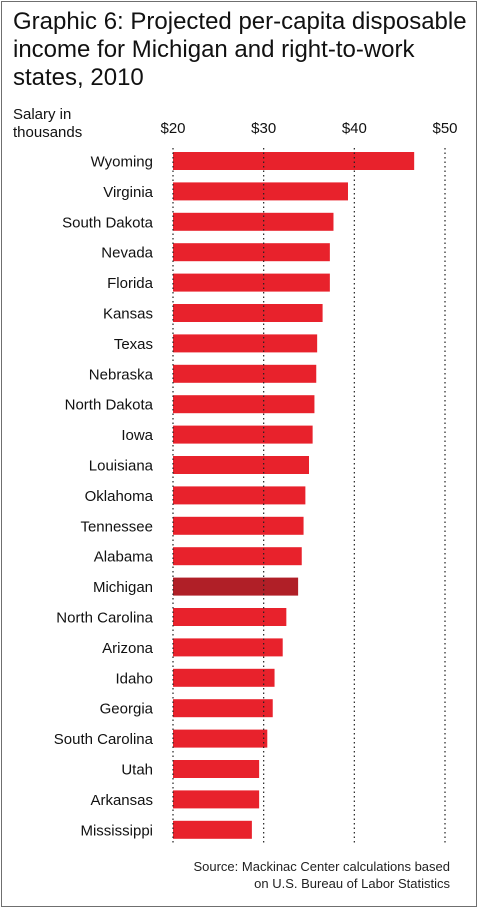  I want to click on bar-georgia, so click(223, 708).